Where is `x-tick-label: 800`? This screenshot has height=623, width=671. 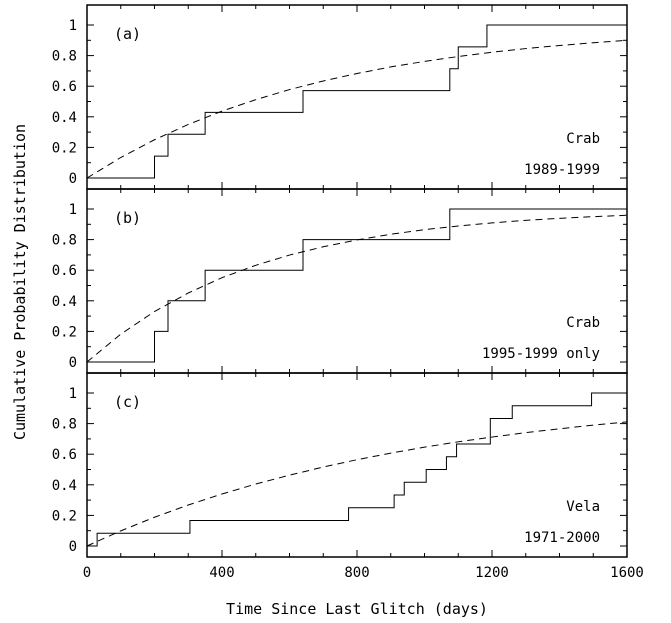
x-tick-label: 800 is located at coordinates (356, 573).